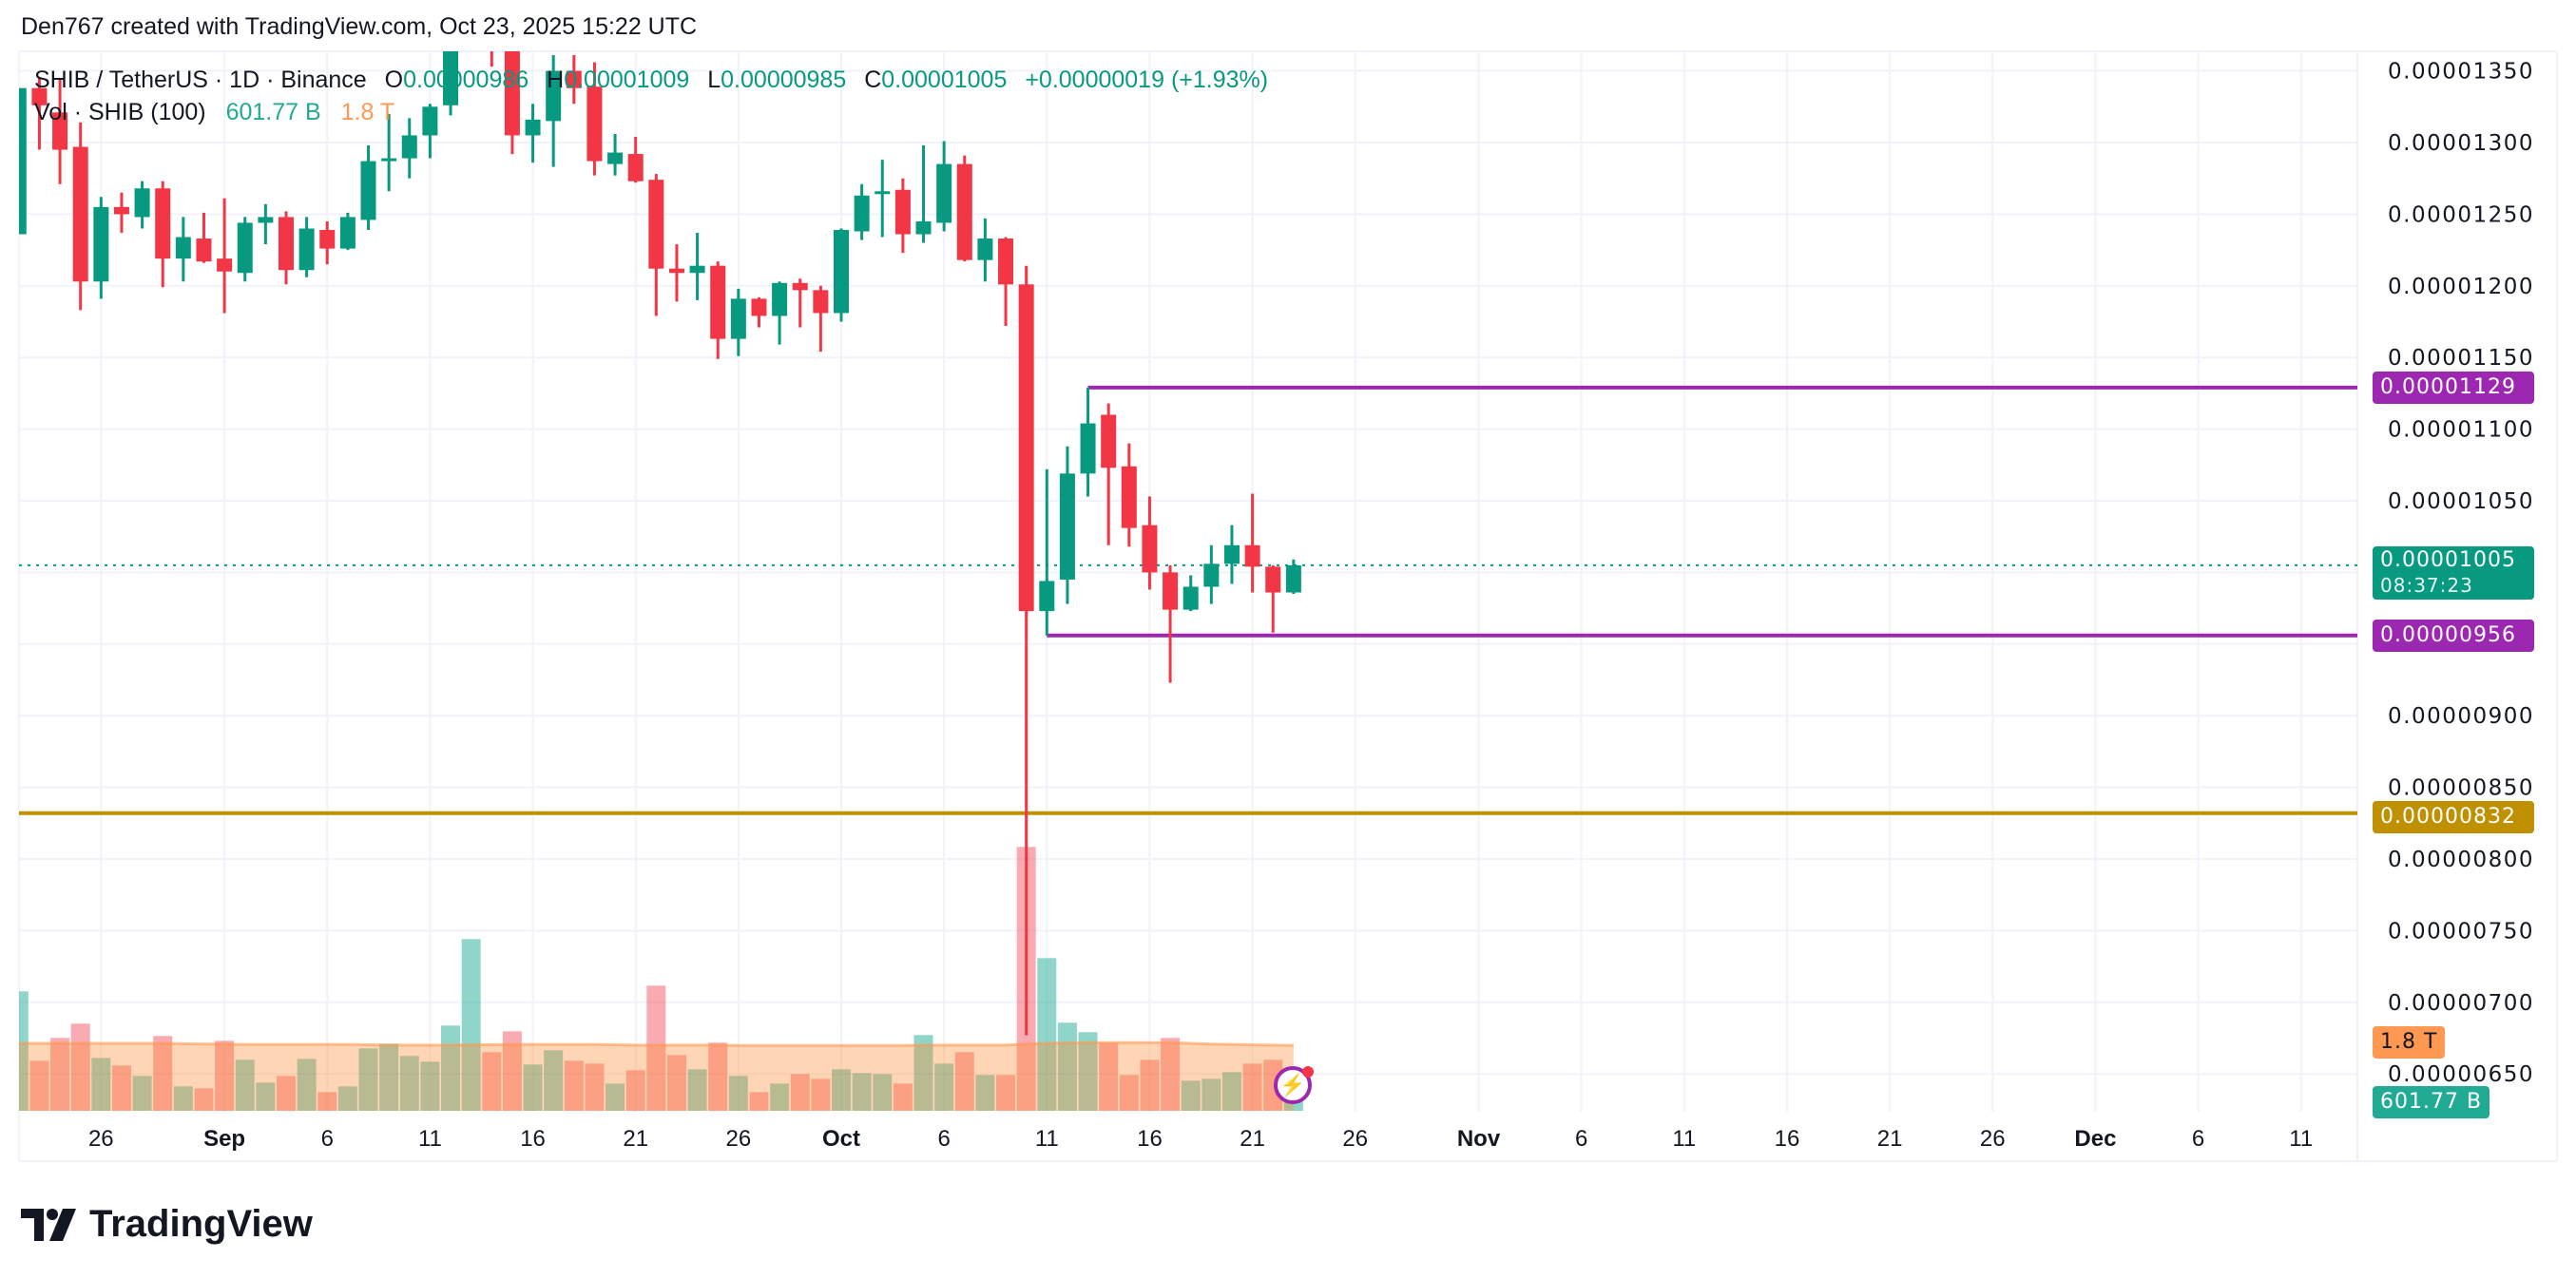 The height and width of the screenshot is (1279, 2576). I want to click on volume-value: 601.77 B, so click(273, 112).